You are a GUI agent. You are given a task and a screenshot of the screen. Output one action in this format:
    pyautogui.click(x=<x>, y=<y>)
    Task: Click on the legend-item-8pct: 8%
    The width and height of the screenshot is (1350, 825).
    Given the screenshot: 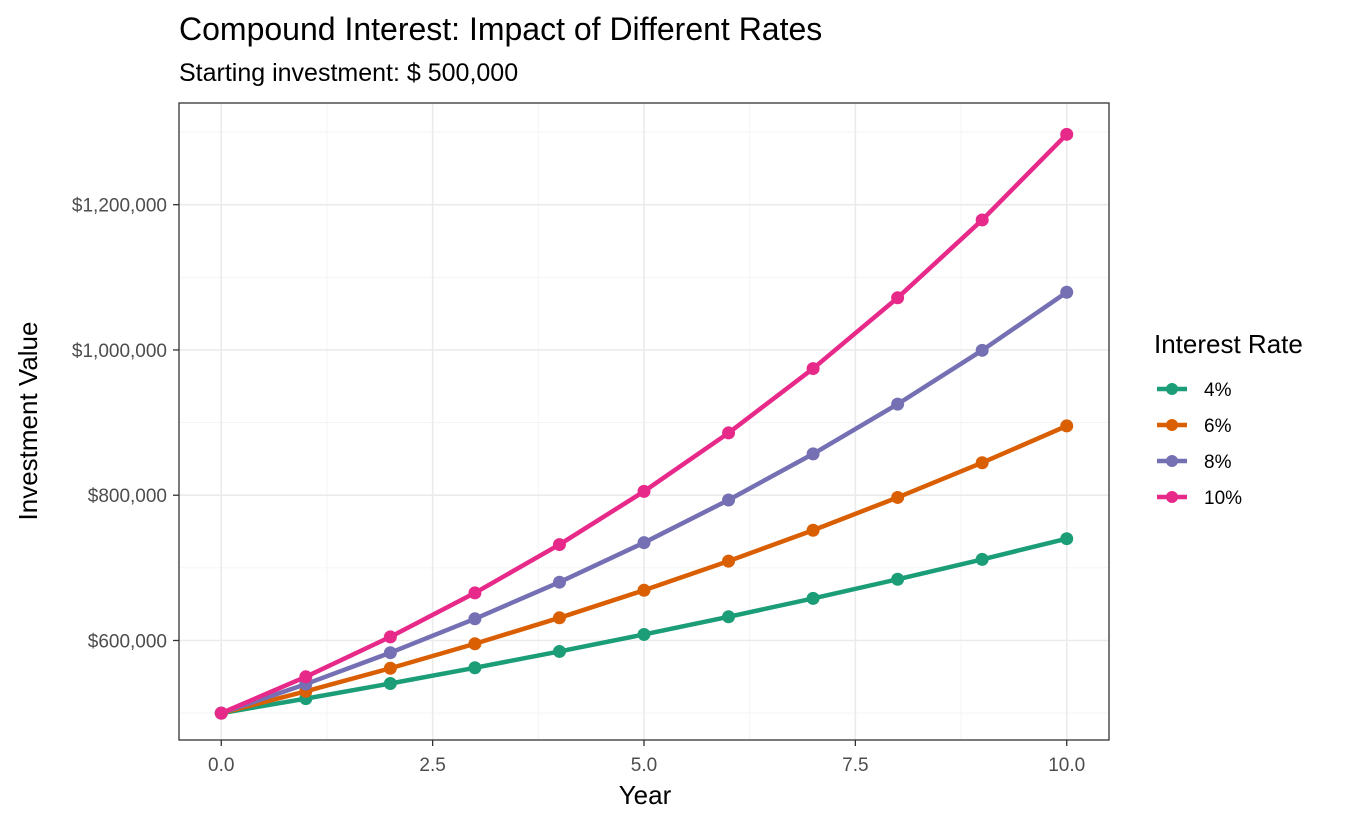 What is the action you would take?
    pyautogui.click(x=1194, y=462)
    